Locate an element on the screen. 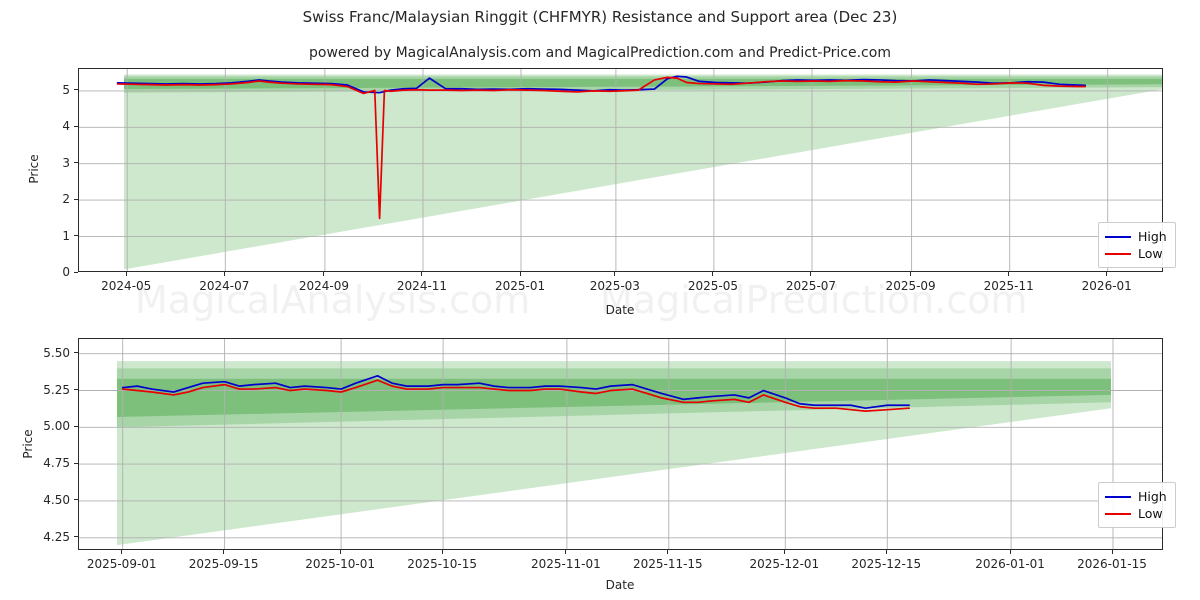  y-tick-label: 1 is located at coordinates (66, 235).